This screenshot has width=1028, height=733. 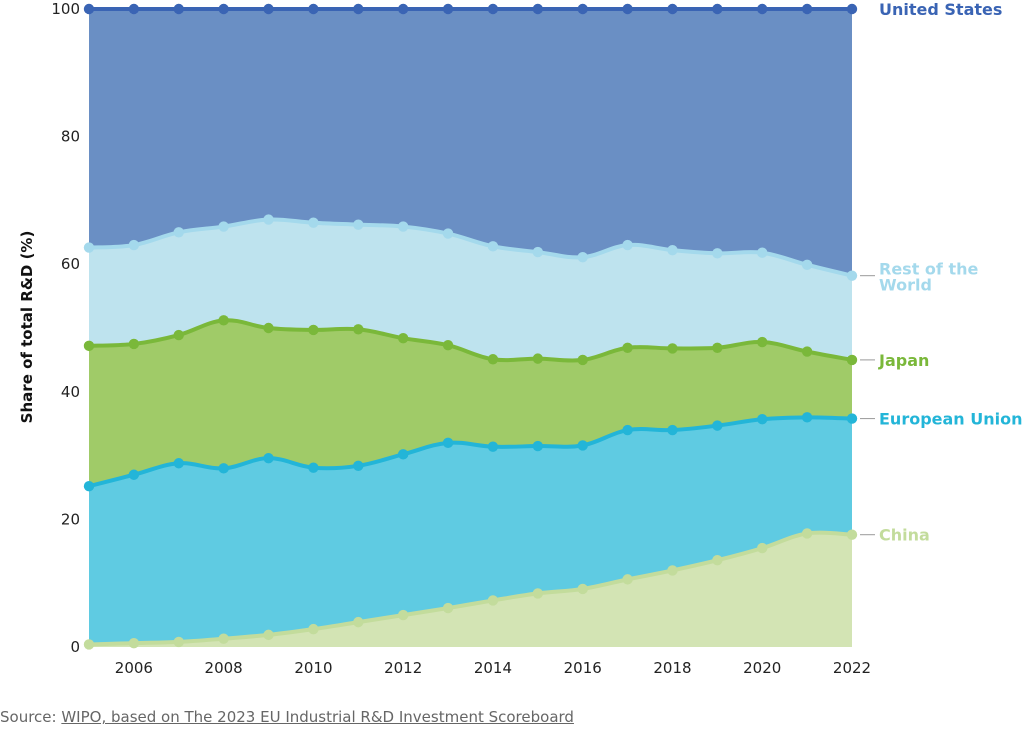 I want to click on point-european-union-2022, so click(x=852, y=418).